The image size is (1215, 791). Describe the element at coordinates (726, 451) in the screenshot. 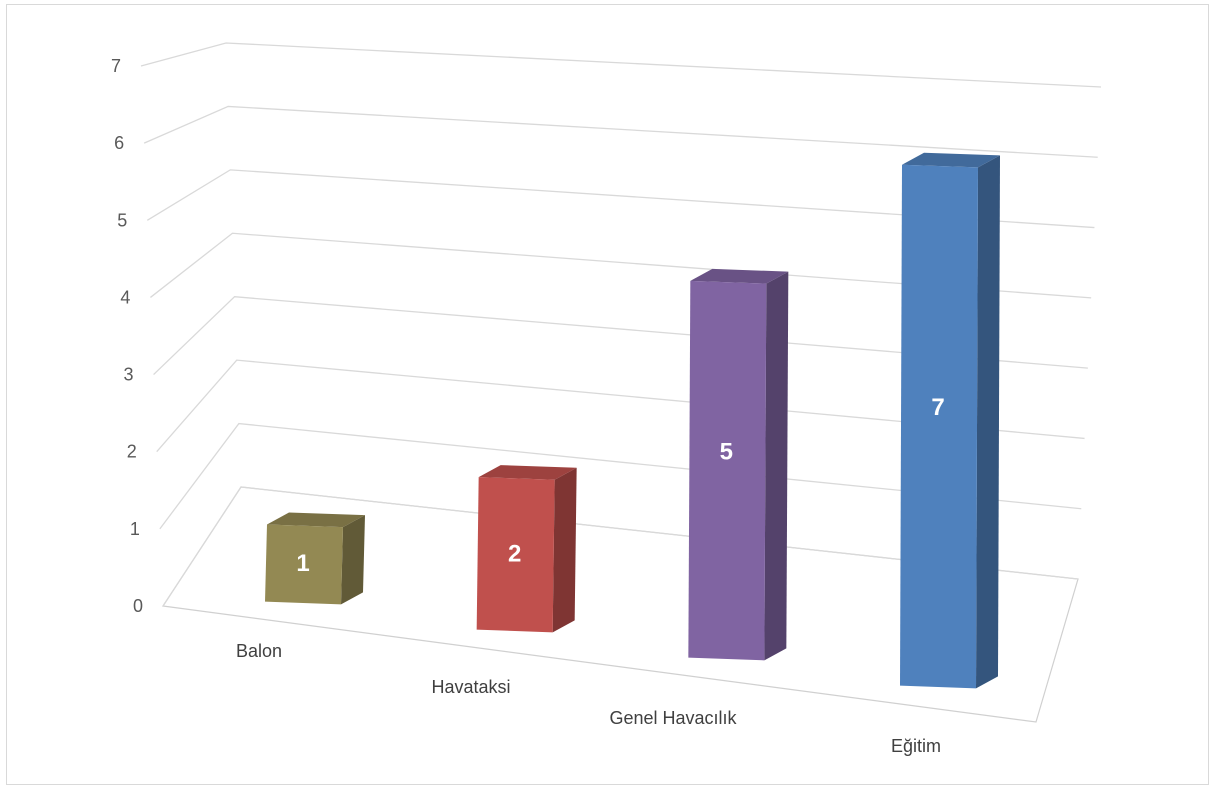

I see `data-label-2: 5` at that location.